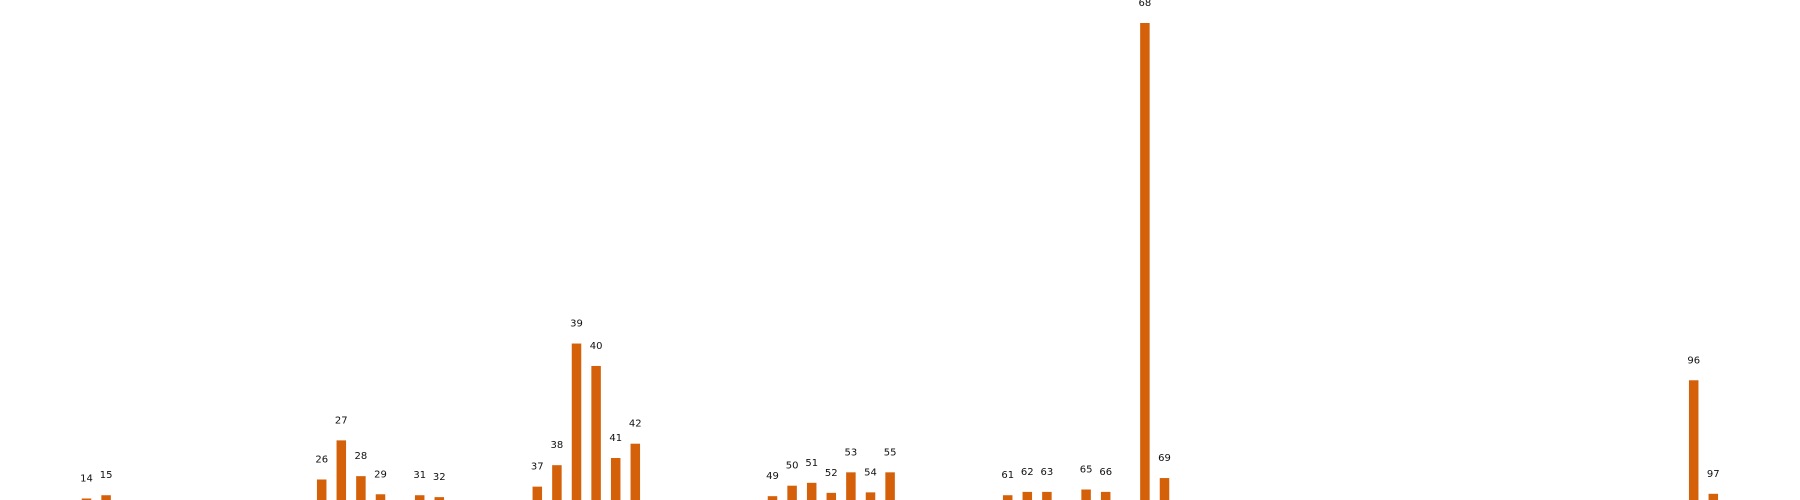  I want to click on bar-label-53: 53, so click(851, 452).